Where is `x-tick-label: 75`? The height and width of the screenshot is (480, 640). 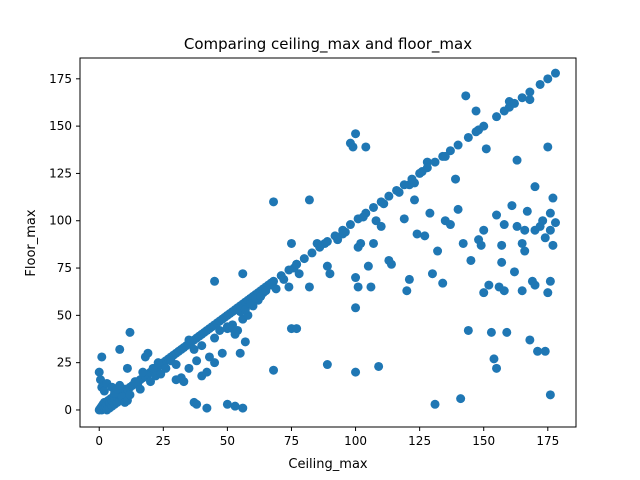 x-tick-label: 75 is located at coordinates (291, 441).